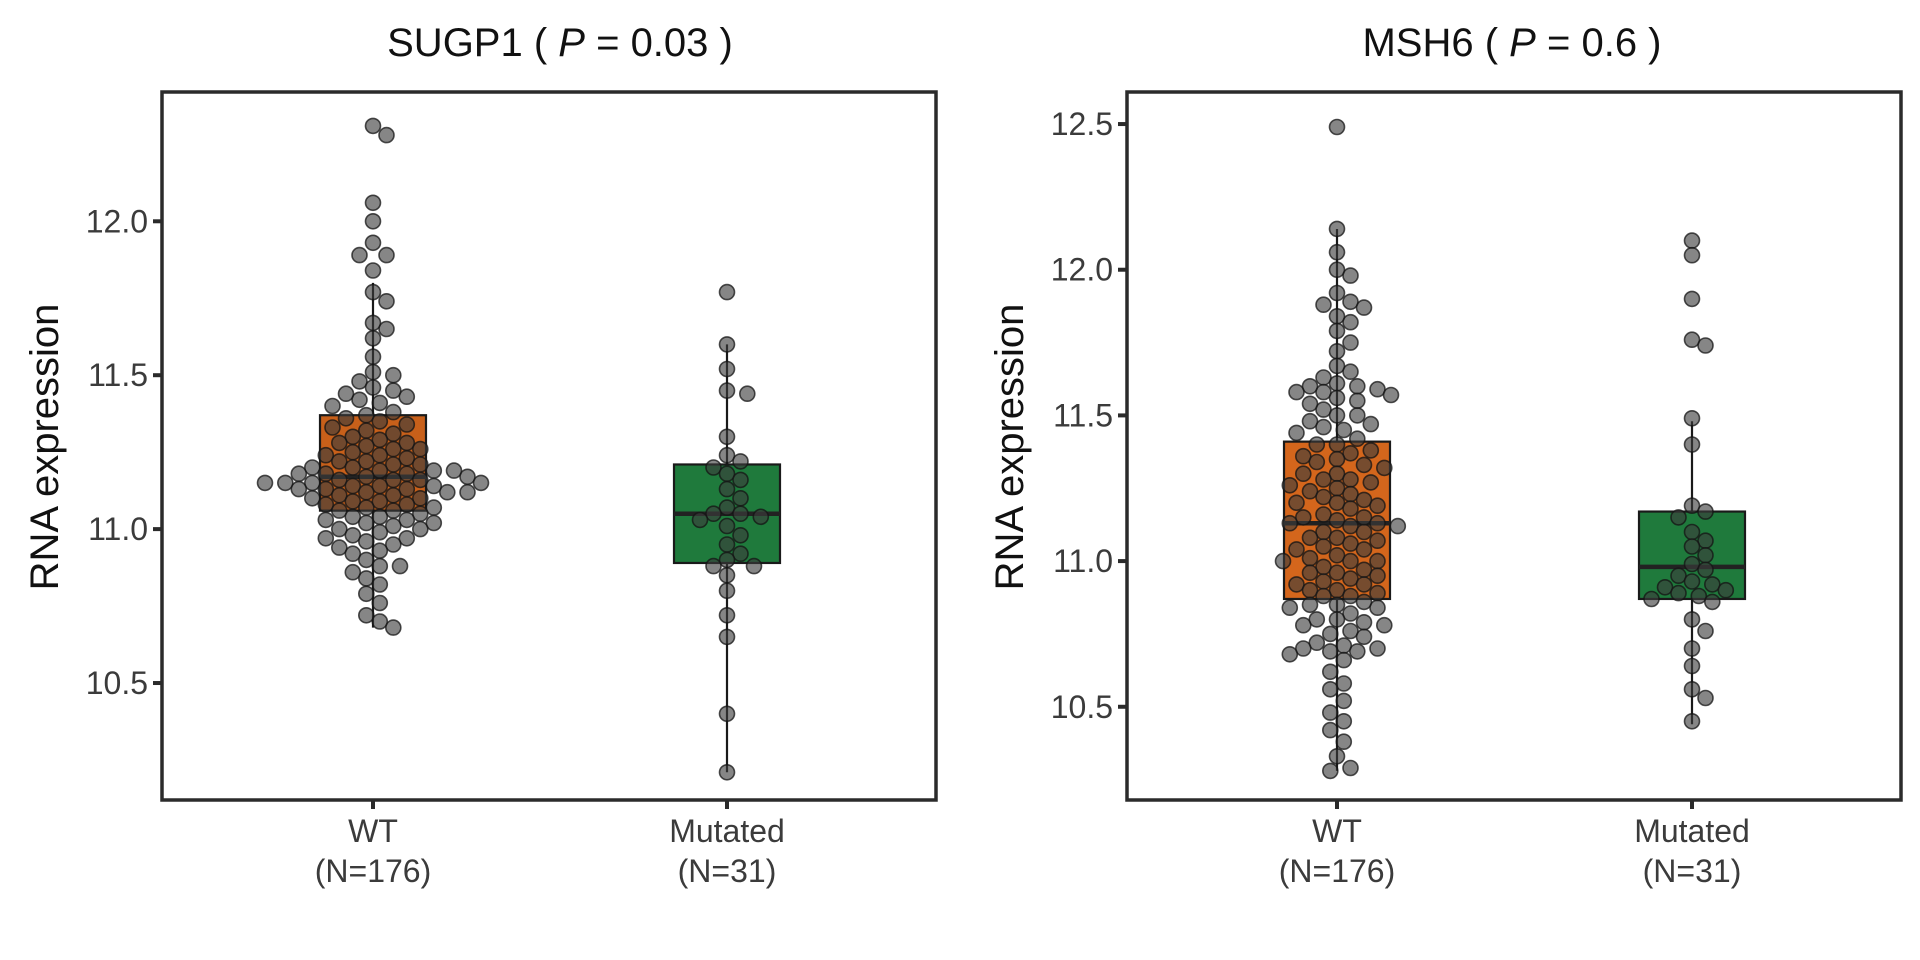  I want to click on panel-title: MSH6 ( P = 0.6 ), so click(1511, 43).